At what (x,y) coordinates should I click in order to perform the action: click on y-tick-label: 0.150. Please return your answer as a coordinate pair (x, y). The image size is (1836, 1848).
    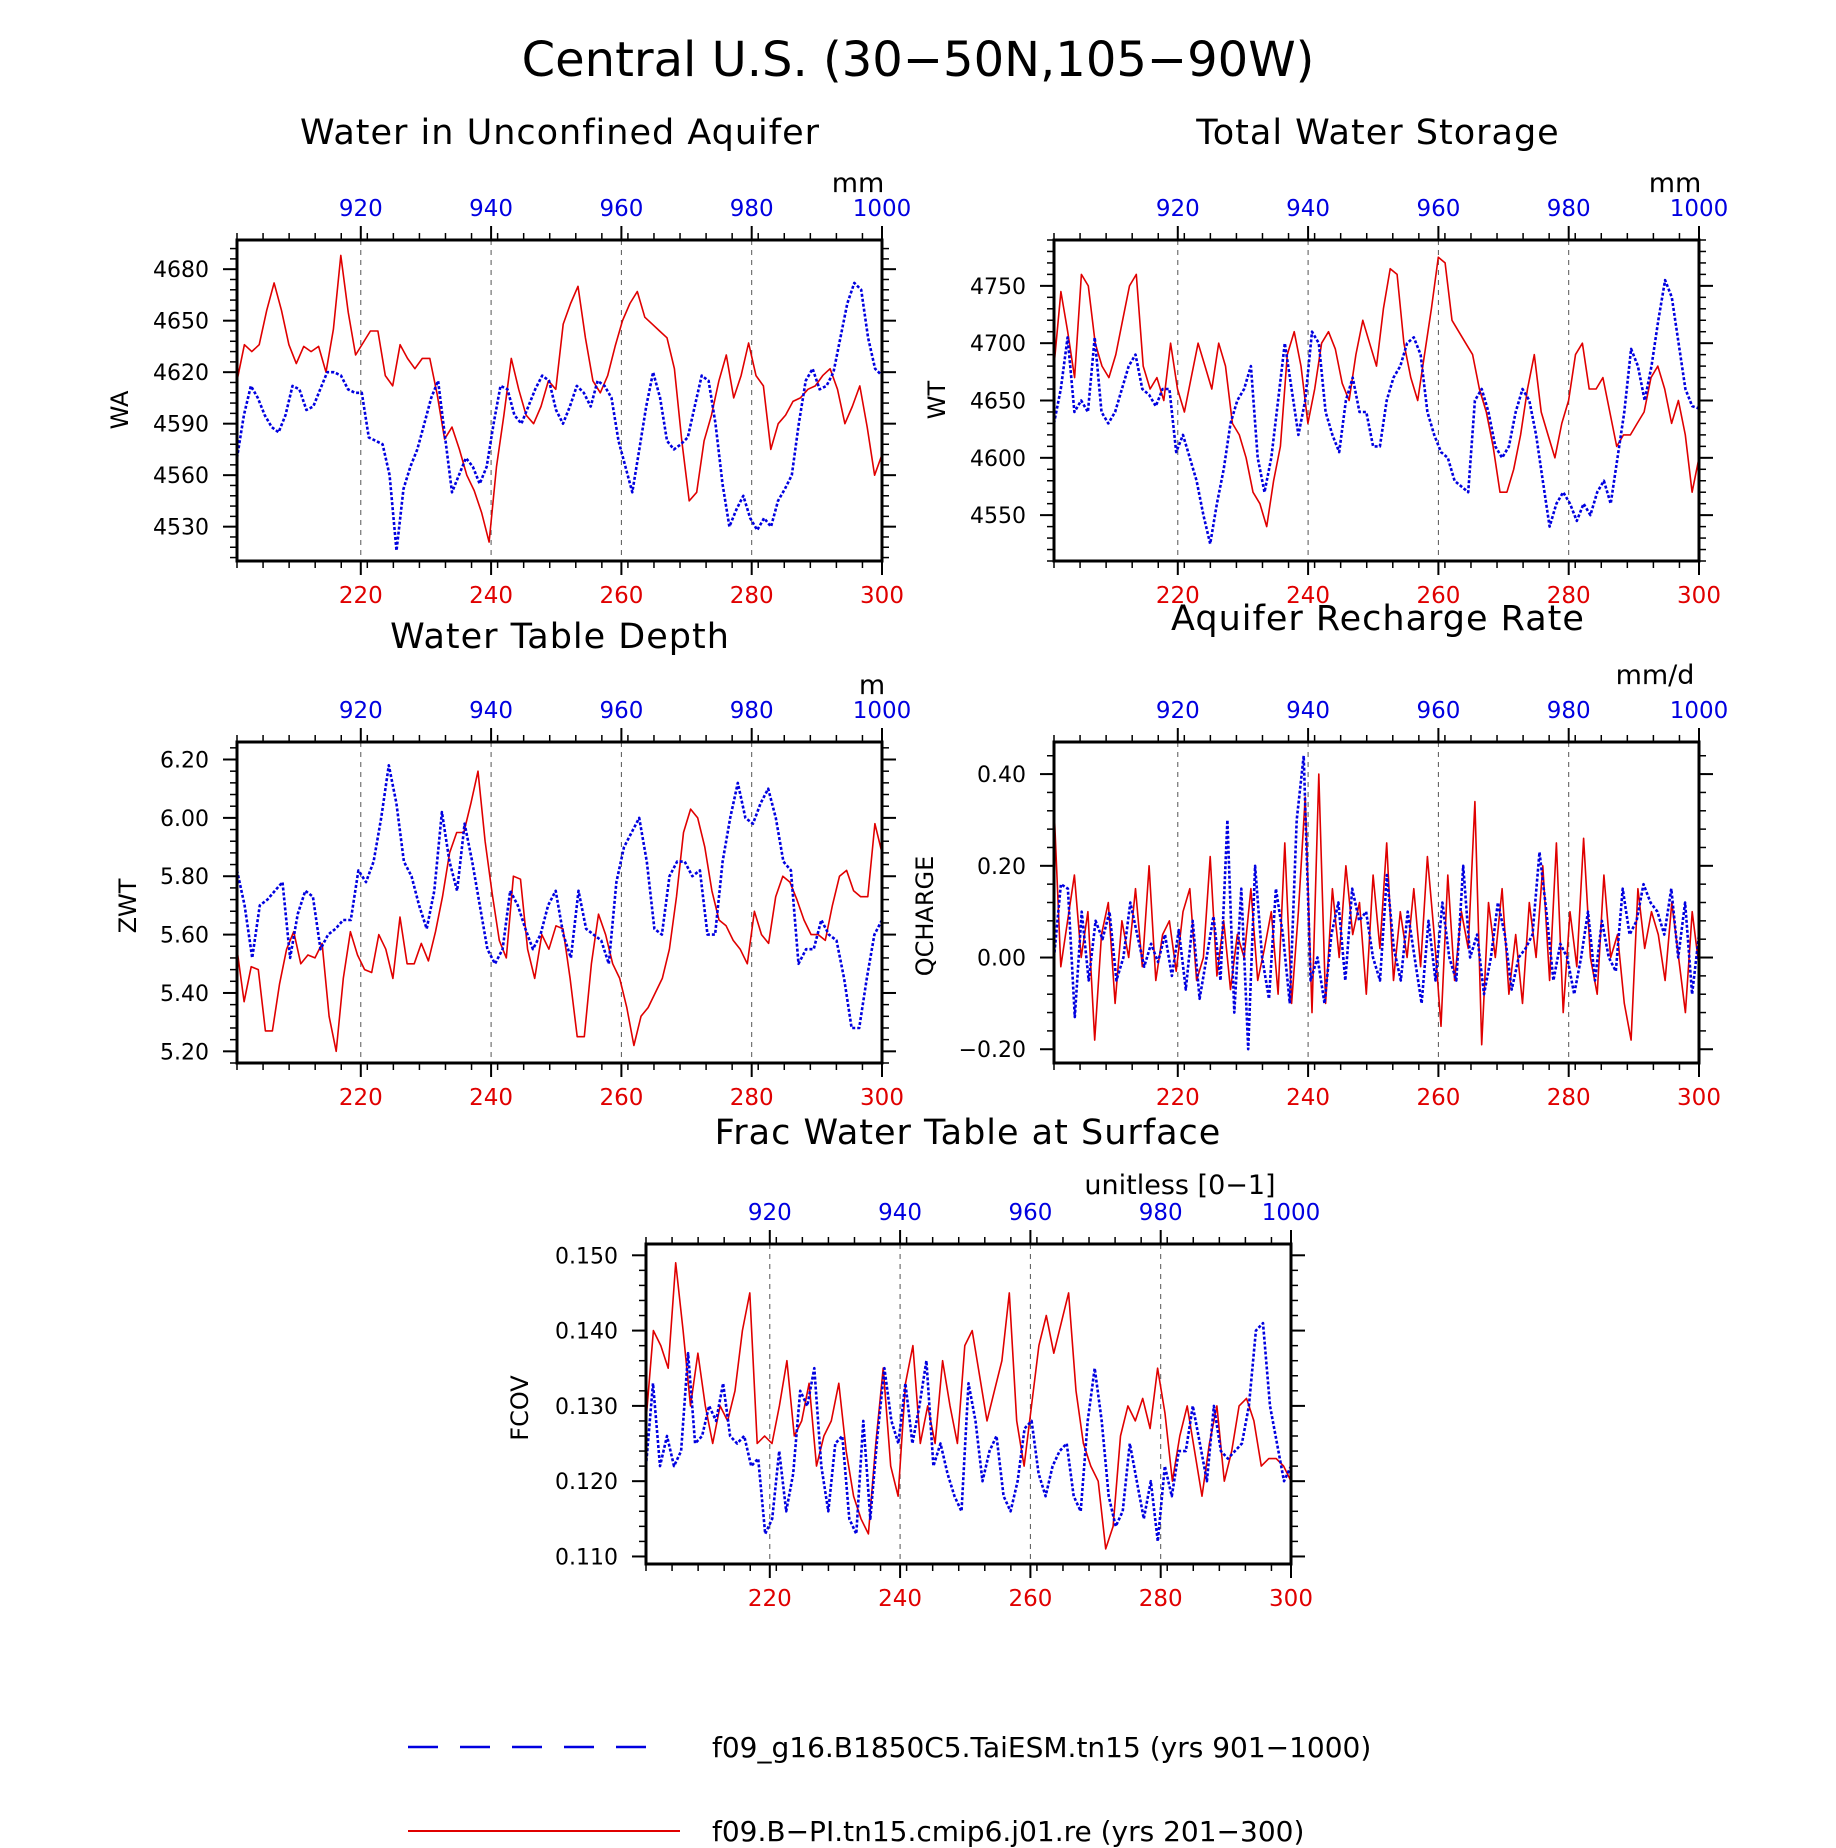
    Looking at the image, I should click on (586, 1256).